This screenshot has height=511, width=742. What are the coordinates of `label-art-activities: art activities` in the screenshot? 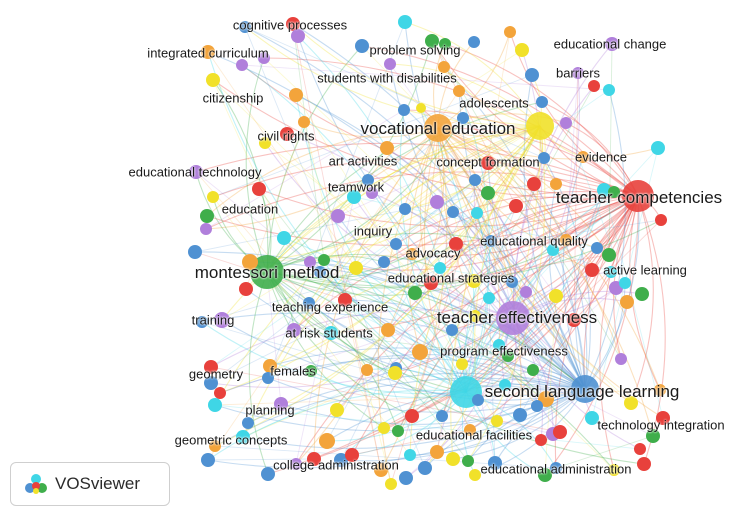 It's located at (363, 161).